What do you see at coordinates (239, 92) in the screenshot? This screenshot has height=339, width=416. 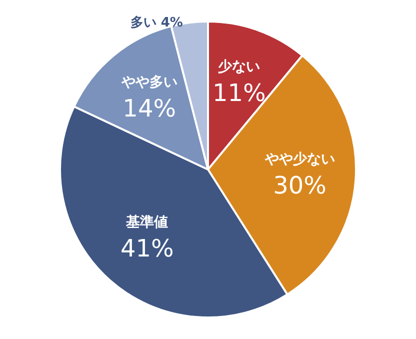 I see `data-label: 11%` at bounding box center [239, 92].